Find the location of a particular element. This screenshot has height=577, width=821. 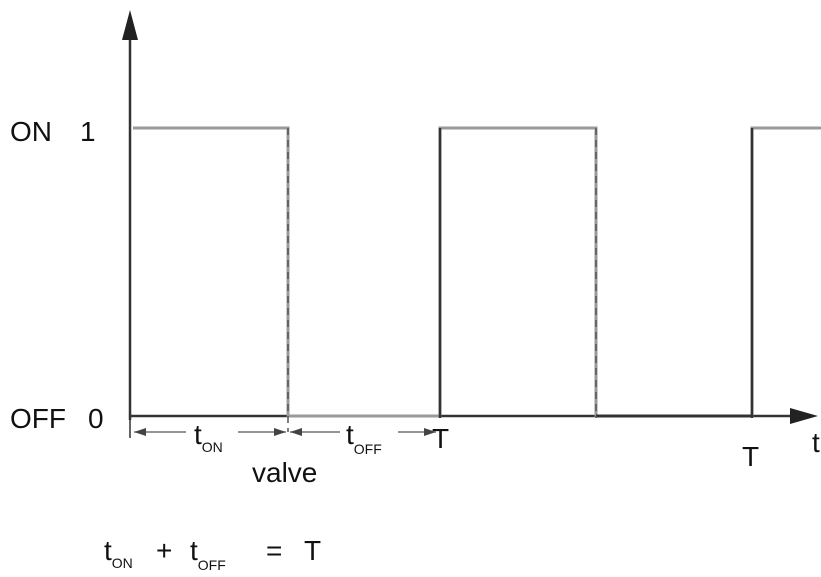

period-label-2: T is located at coordinates (750, 456).